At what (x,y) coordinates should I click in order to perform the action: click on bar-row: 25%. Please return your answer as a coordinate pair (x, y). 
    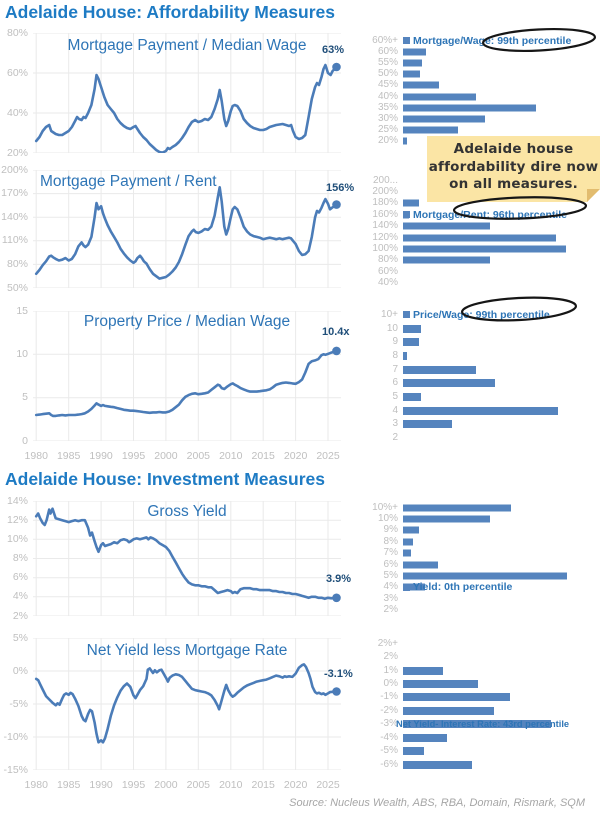
    Looking at the image, I should click on (484, 130).